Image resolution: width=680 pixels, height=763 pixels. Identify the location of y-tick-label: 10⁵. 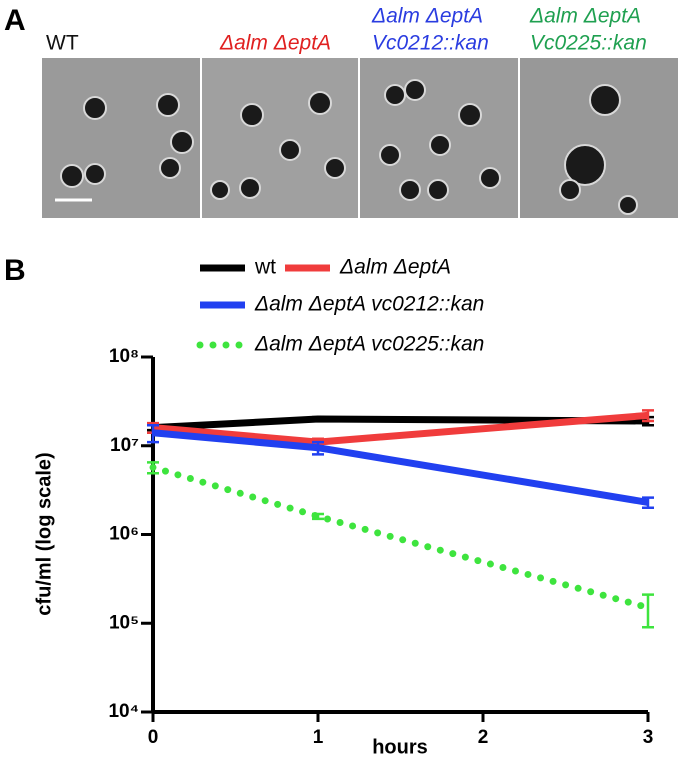
(124, 622).